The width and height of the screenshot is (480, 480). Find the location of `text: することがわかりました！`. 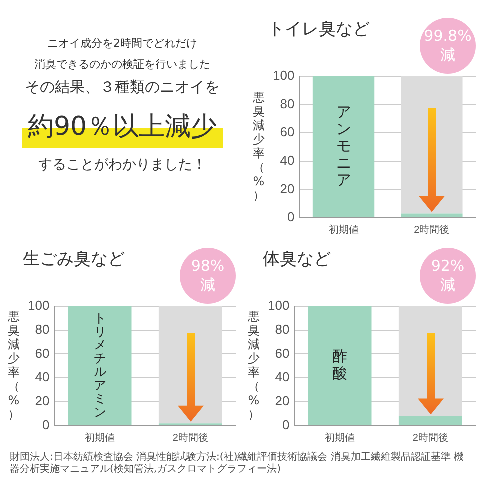

text: することがわかりました！ is located at coordinates (123, 165).